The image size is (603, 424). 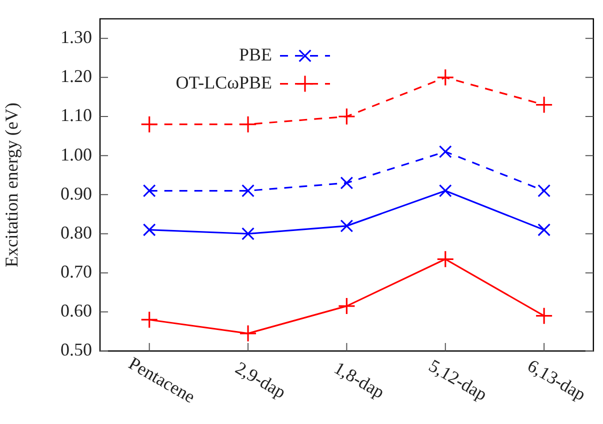 I want to click on y-tick-label: 0.70, so click(x=76, y=272).